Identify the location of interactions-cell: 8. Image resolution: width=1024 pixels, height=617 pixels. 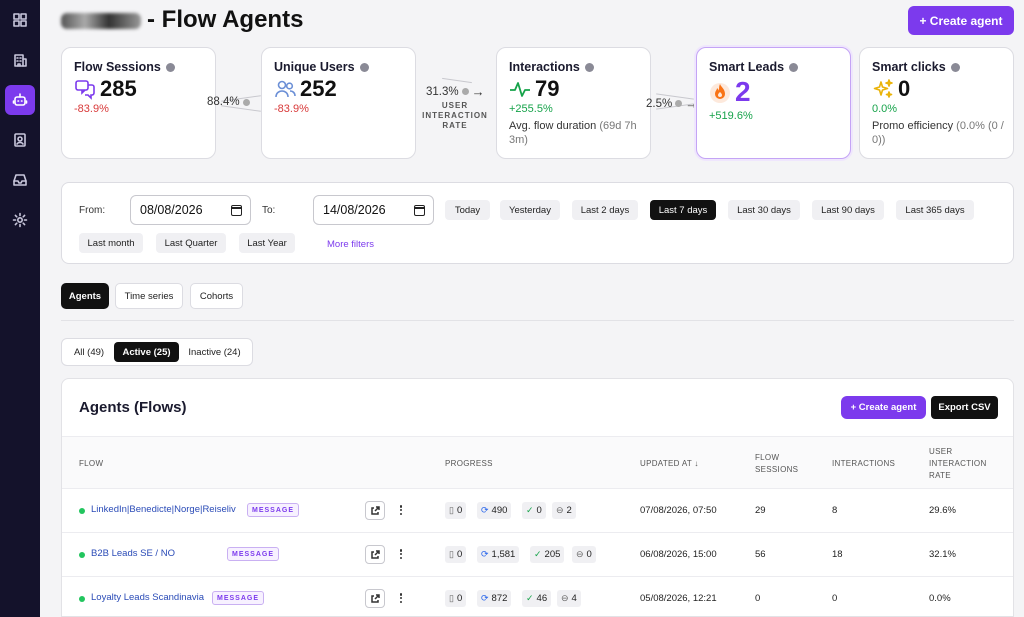
(835, 510).